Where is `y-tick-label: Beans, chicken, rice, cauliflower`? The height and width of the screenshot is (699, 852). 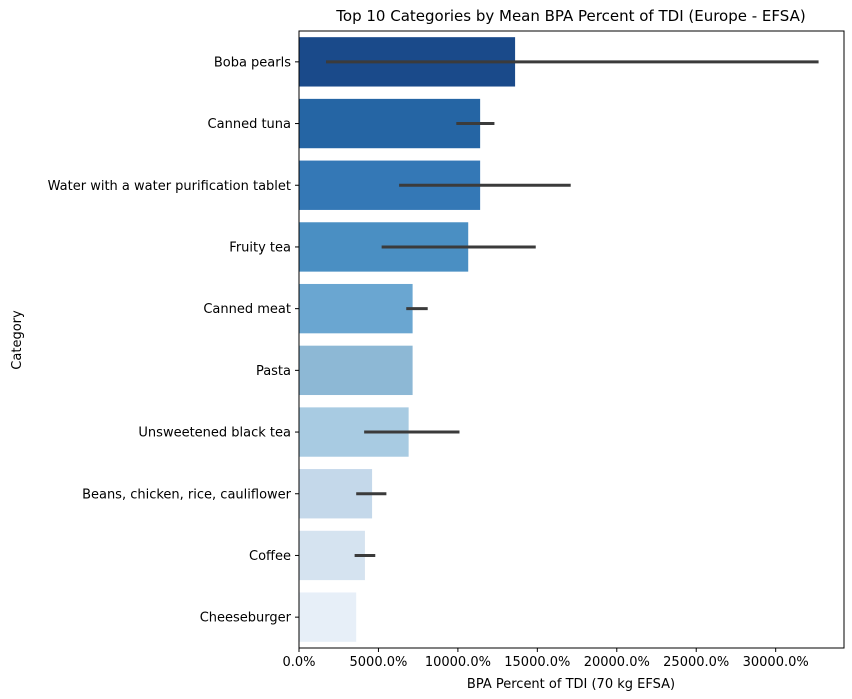
y-tick-label: Beans, chicken, rice, cauliflower is located at coordinates (187, 494).